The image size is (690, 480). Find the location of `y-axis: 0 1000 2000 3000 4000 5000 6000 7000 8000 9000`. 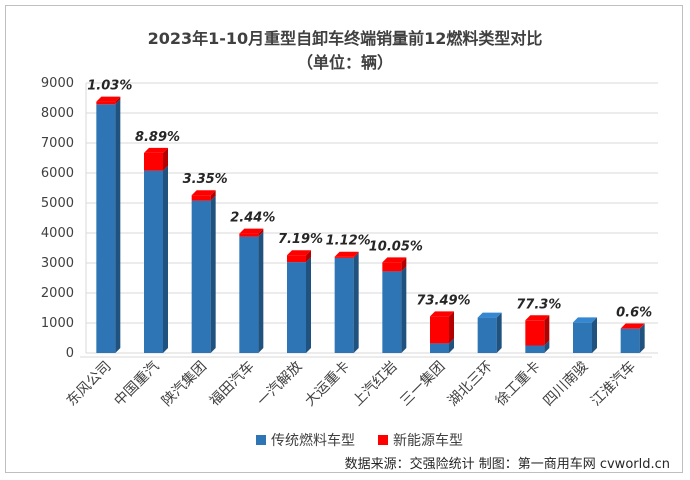

y-axis: 0 1000 2000 3000 4000 5000 6000 7000 8000 9000 is located at coordinates (57, 218).